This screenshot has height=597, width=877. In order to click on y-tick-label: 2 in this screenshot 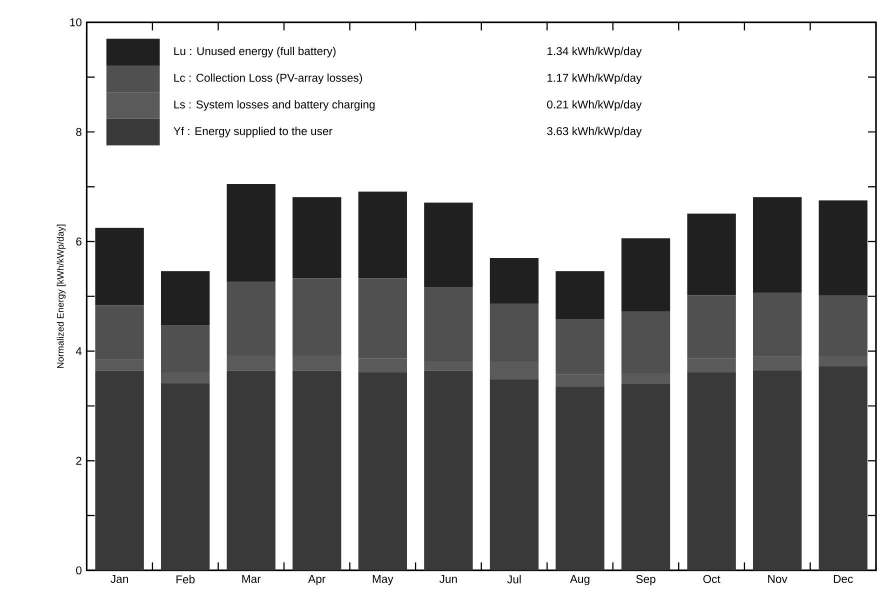, I will do `click(79, 460)`.